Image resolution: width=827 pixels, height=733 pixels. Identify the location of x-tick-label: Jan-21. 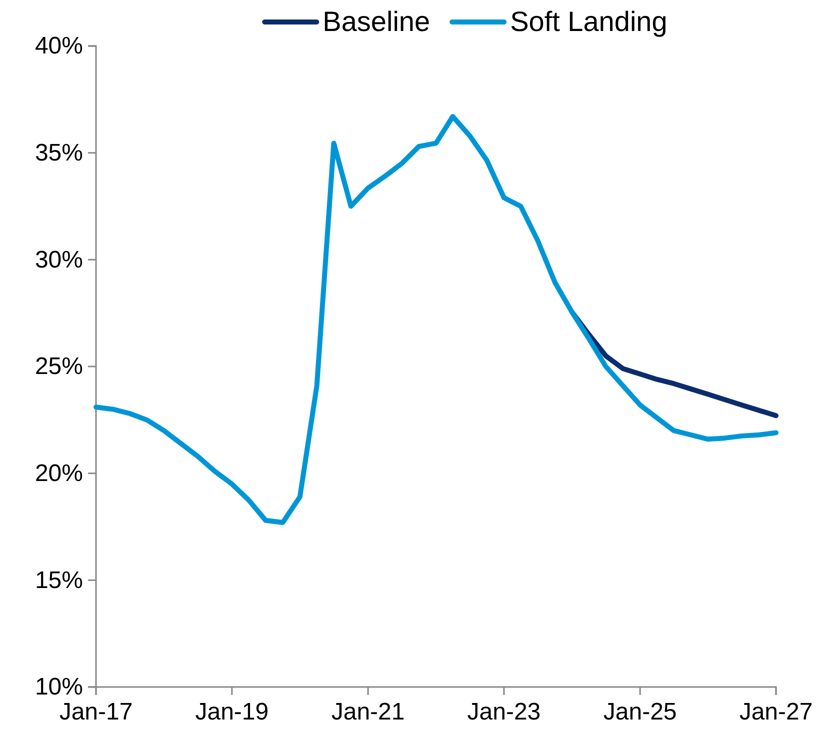
(368, 712).